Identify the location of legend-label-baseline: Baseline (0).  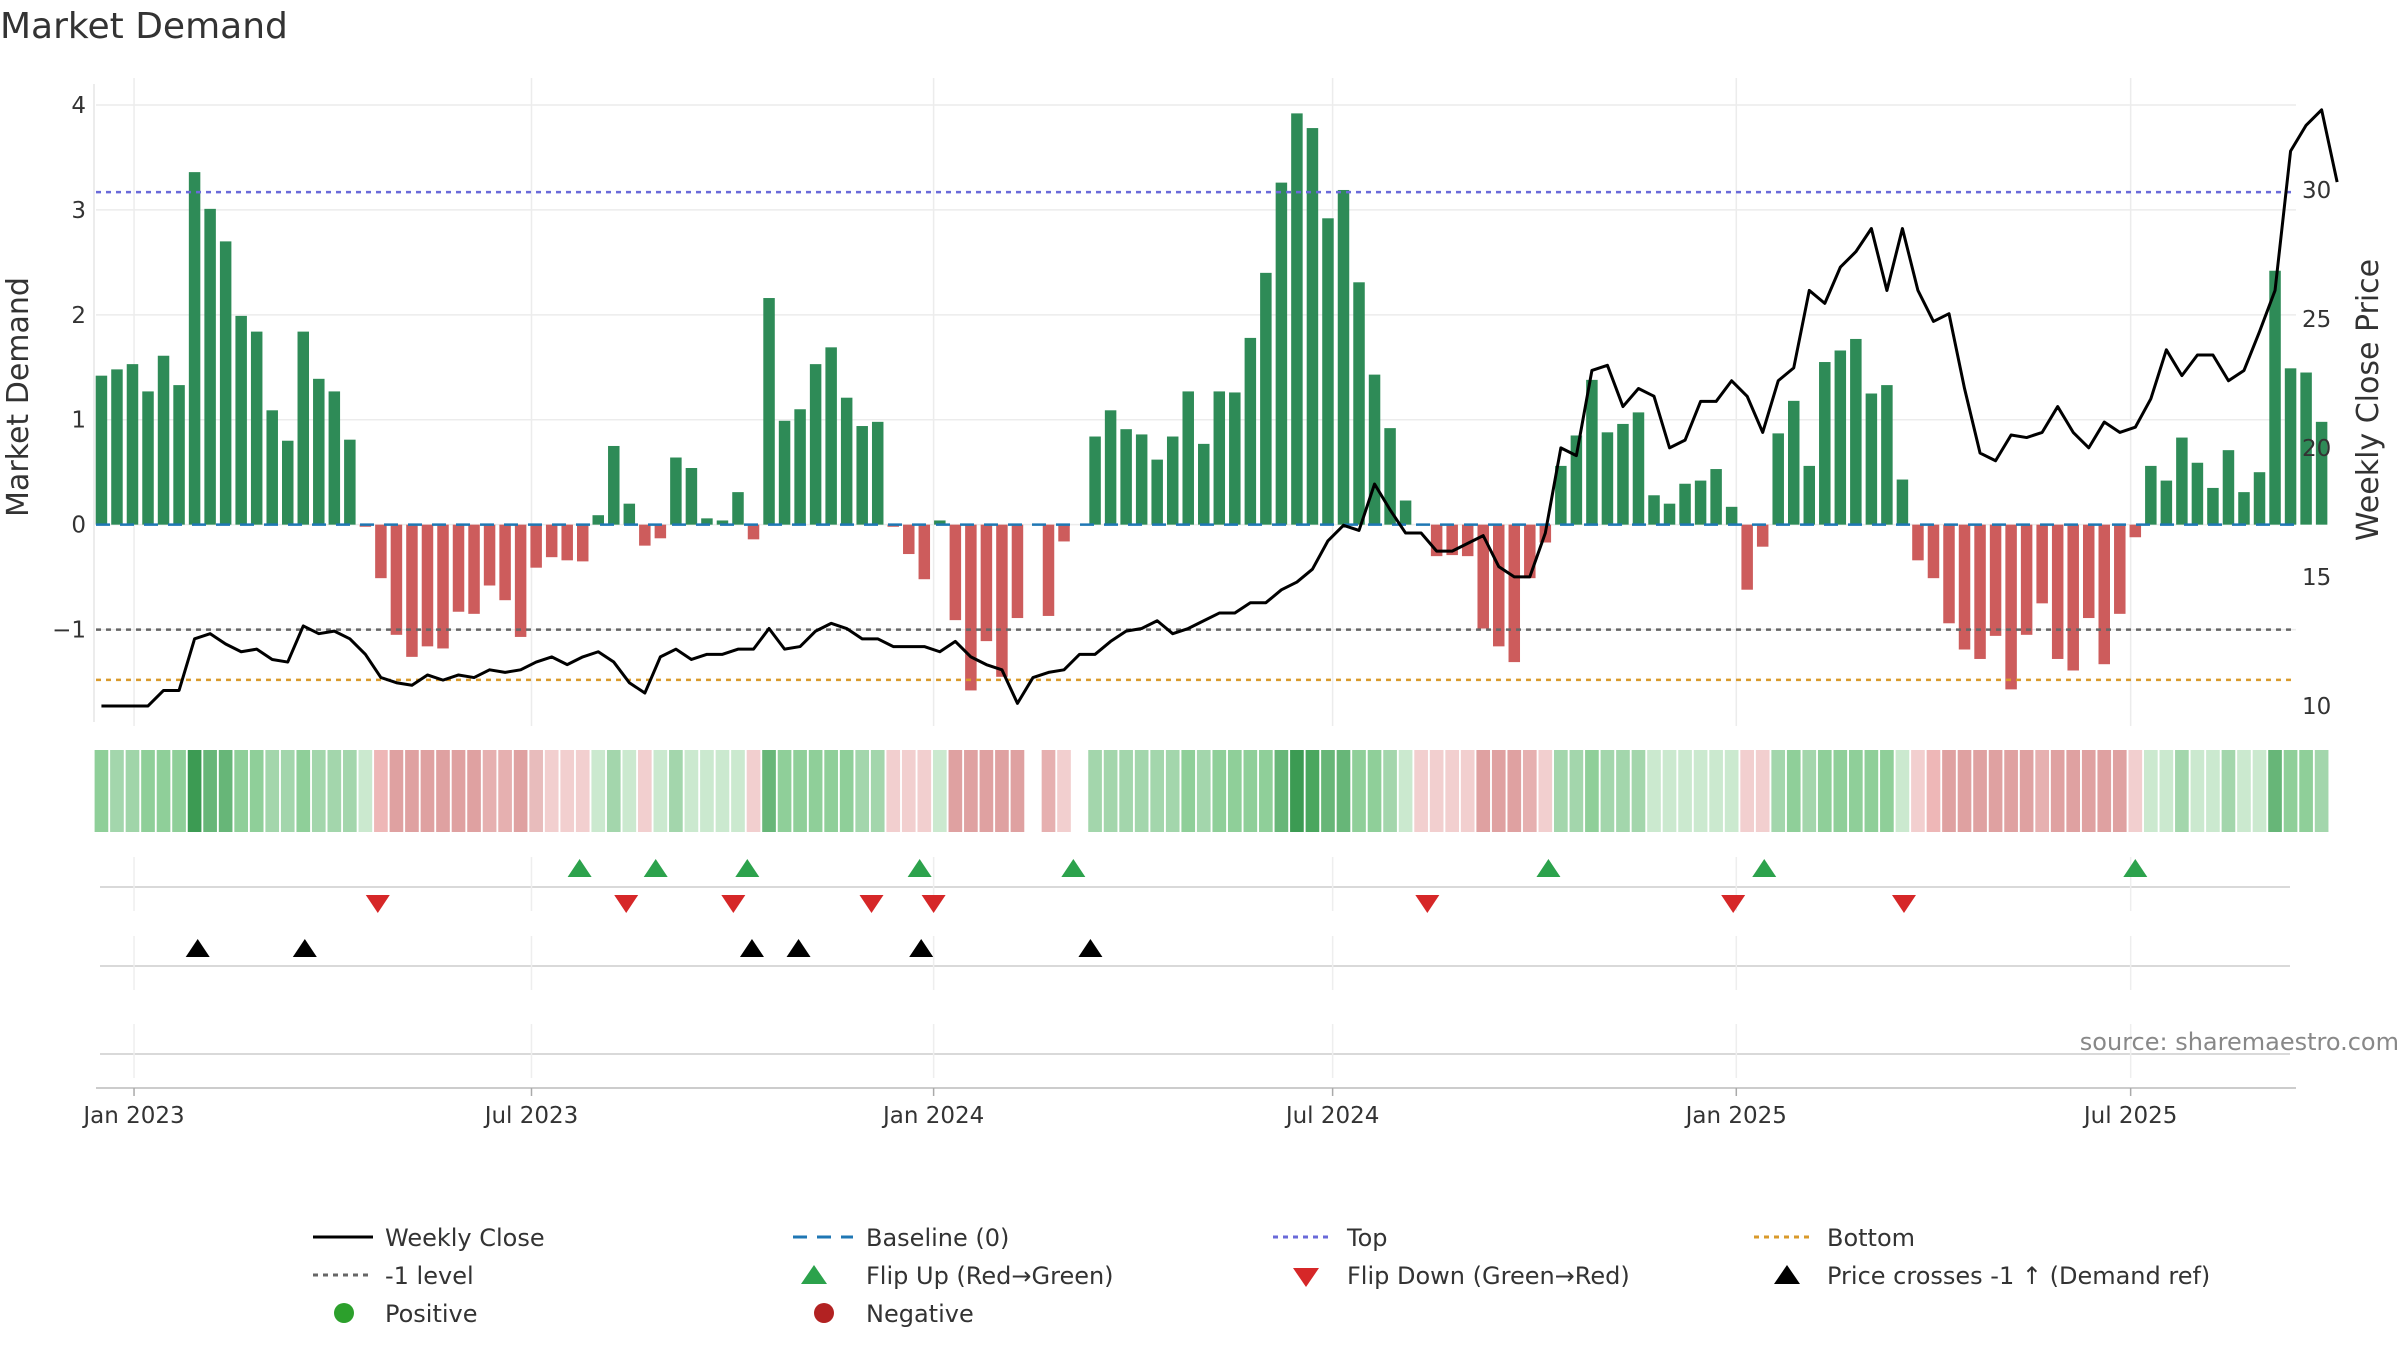
(937, 1238).